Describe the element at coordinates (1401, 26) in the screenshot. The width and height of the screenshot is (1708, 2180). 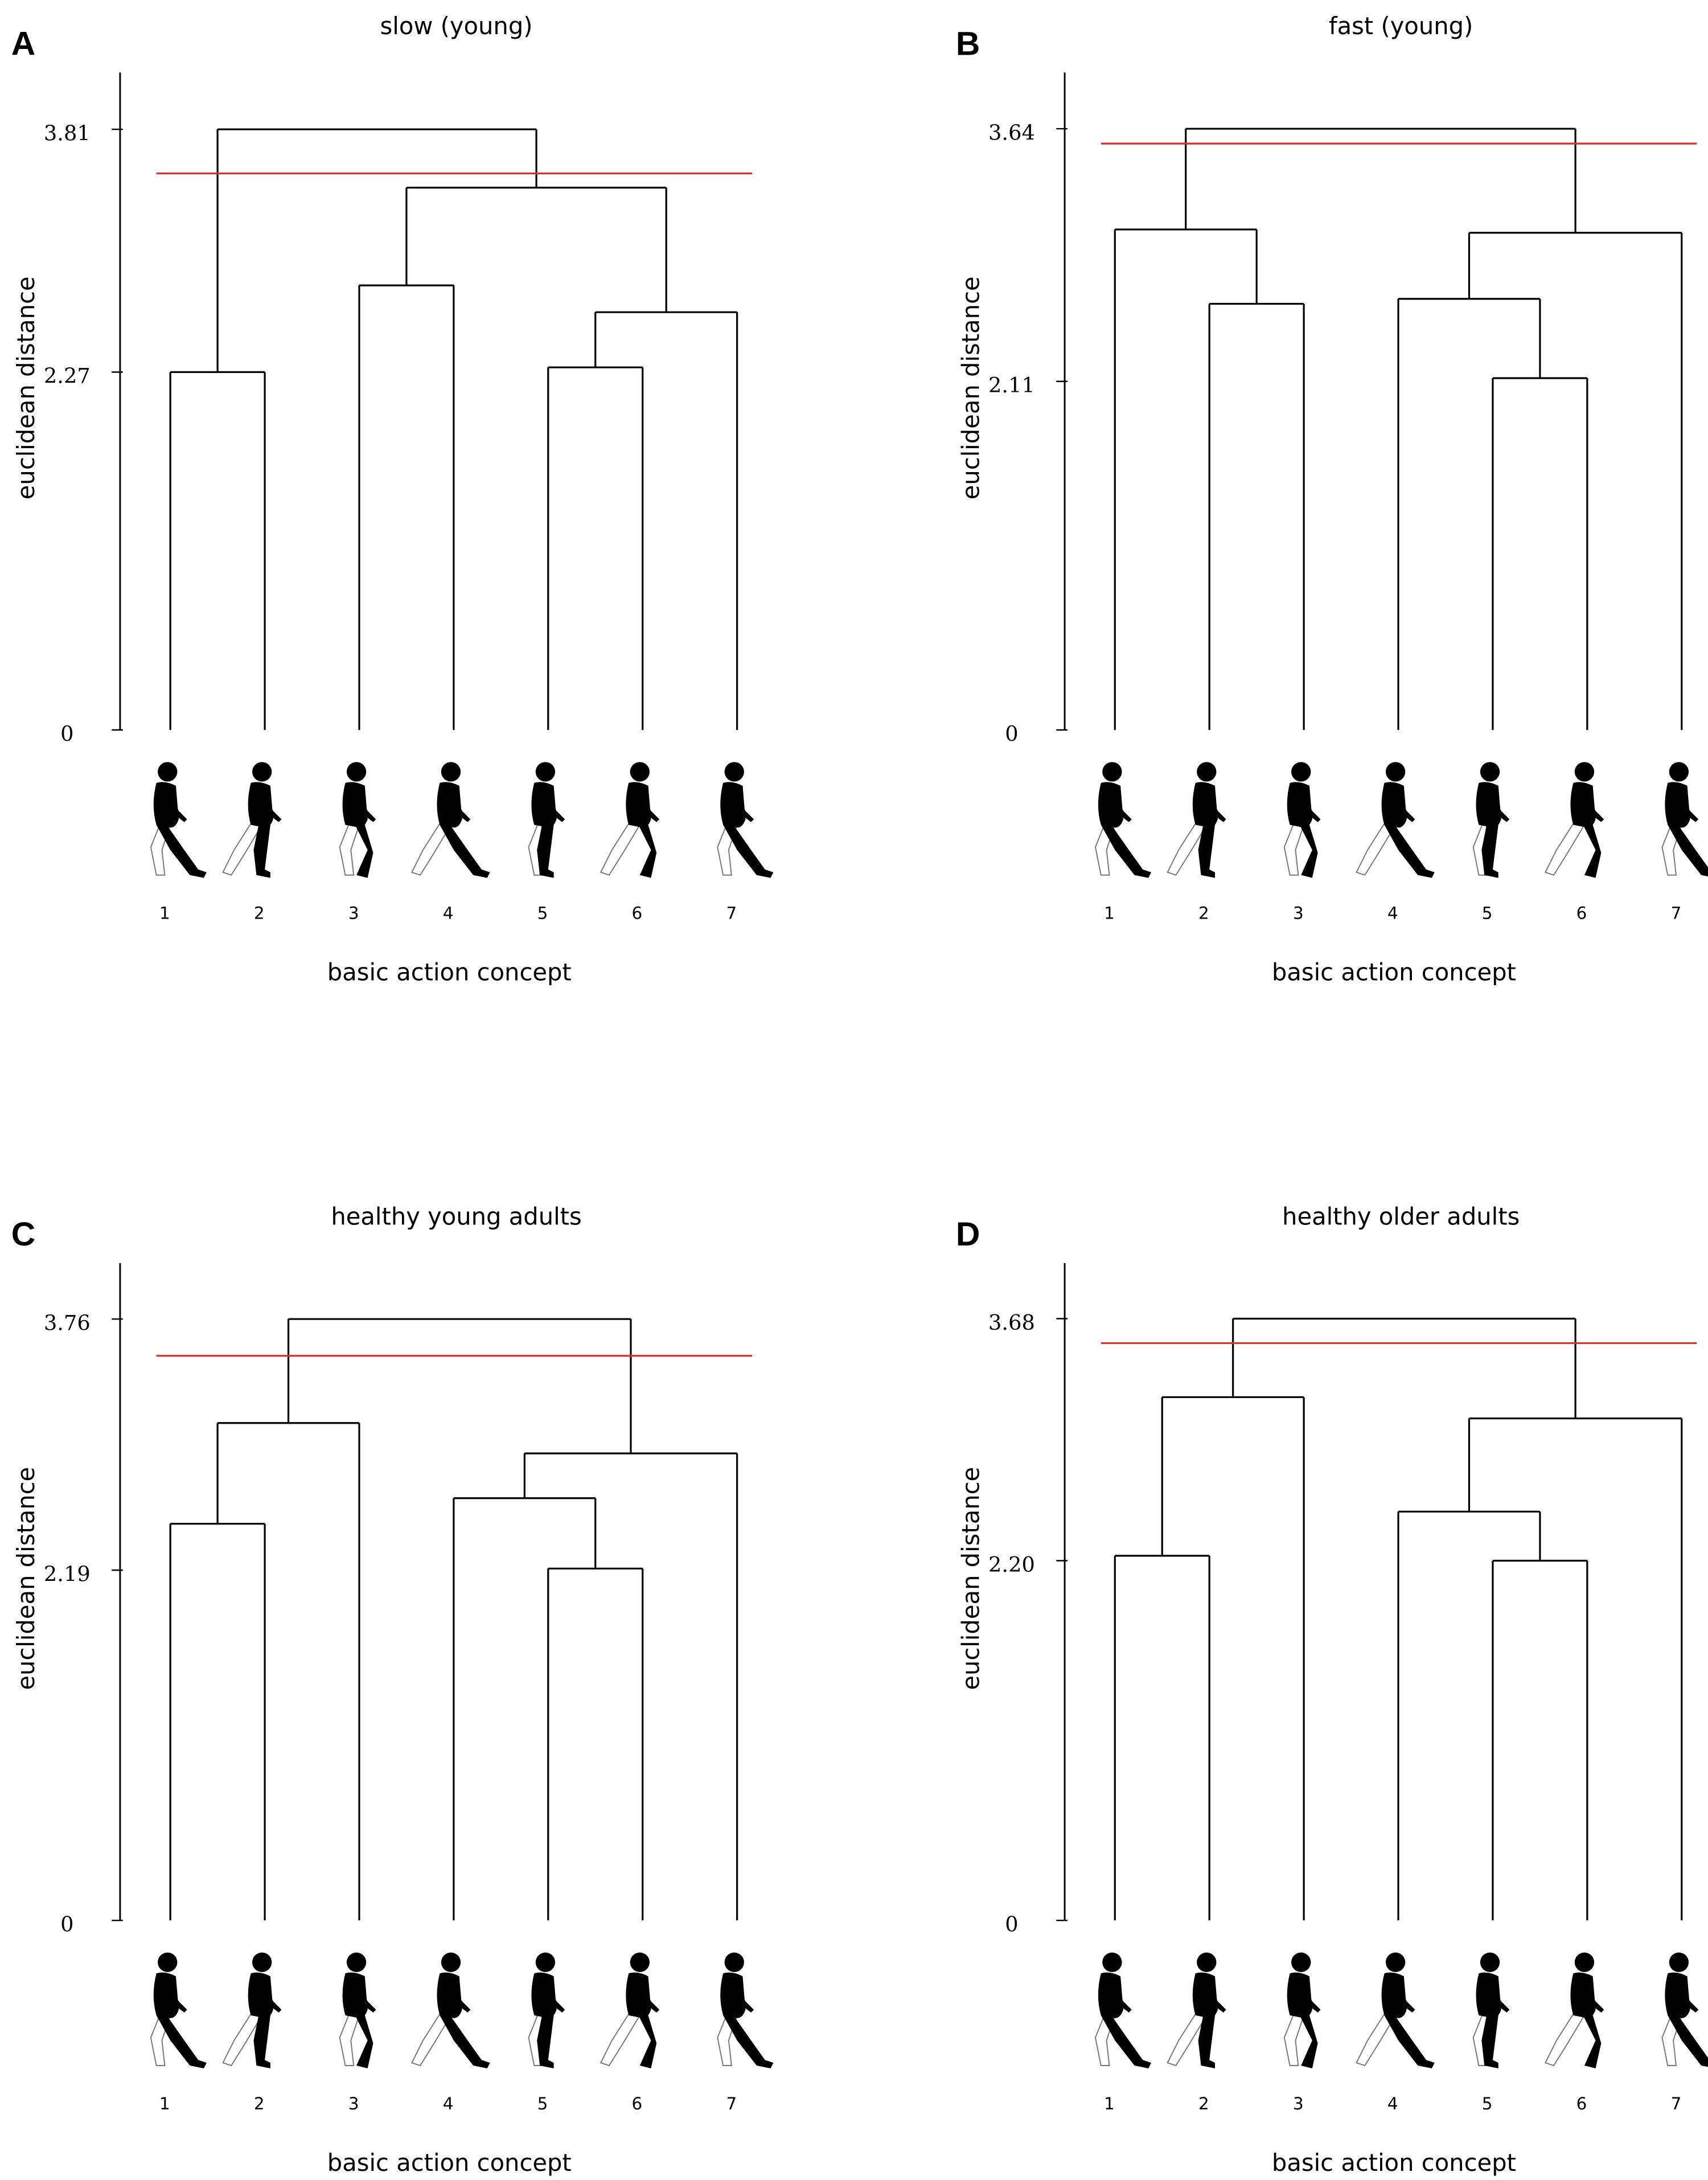
I see `panel-title: fast (young)` at that location.